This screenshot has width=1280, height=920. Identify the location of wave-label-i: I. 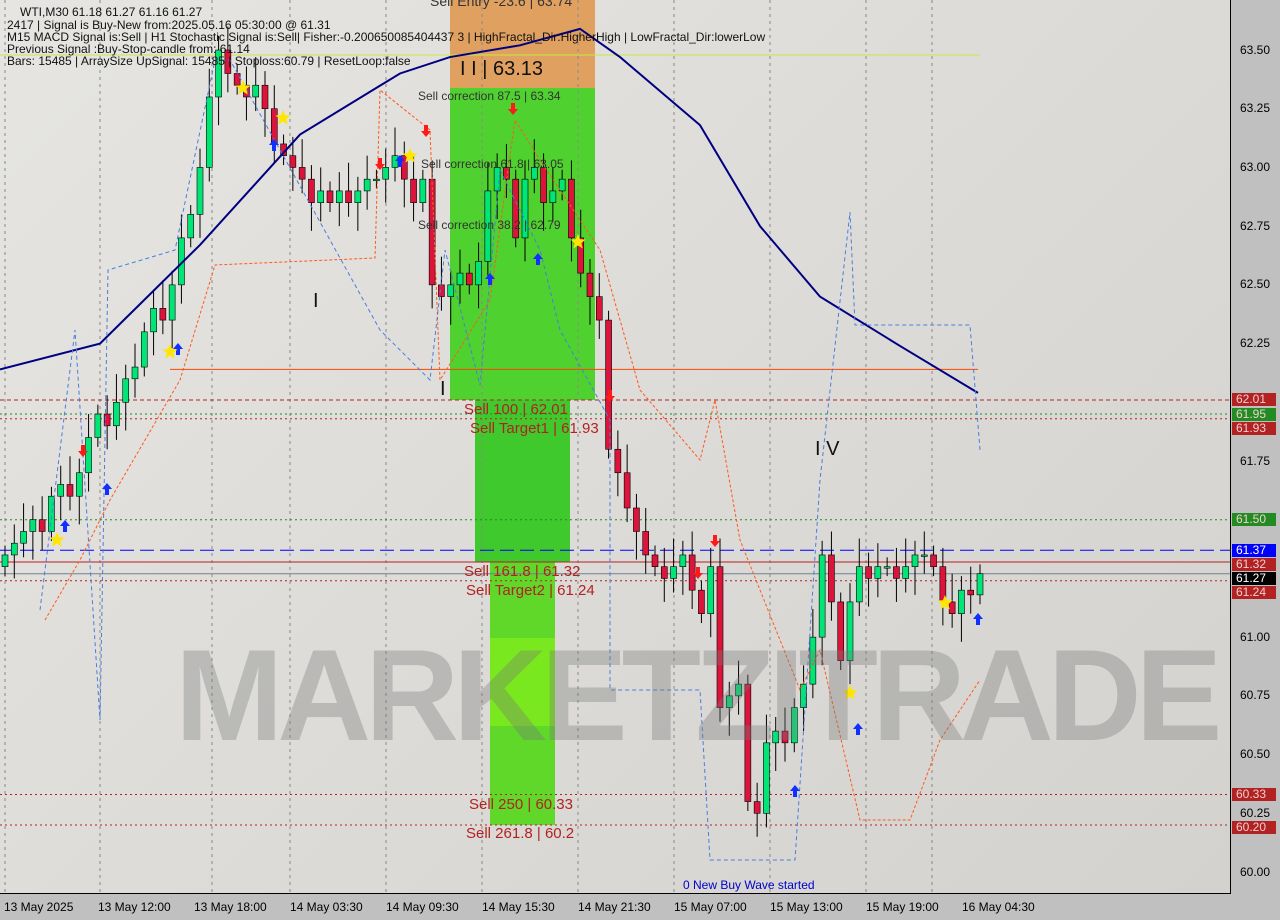
(316, 301).